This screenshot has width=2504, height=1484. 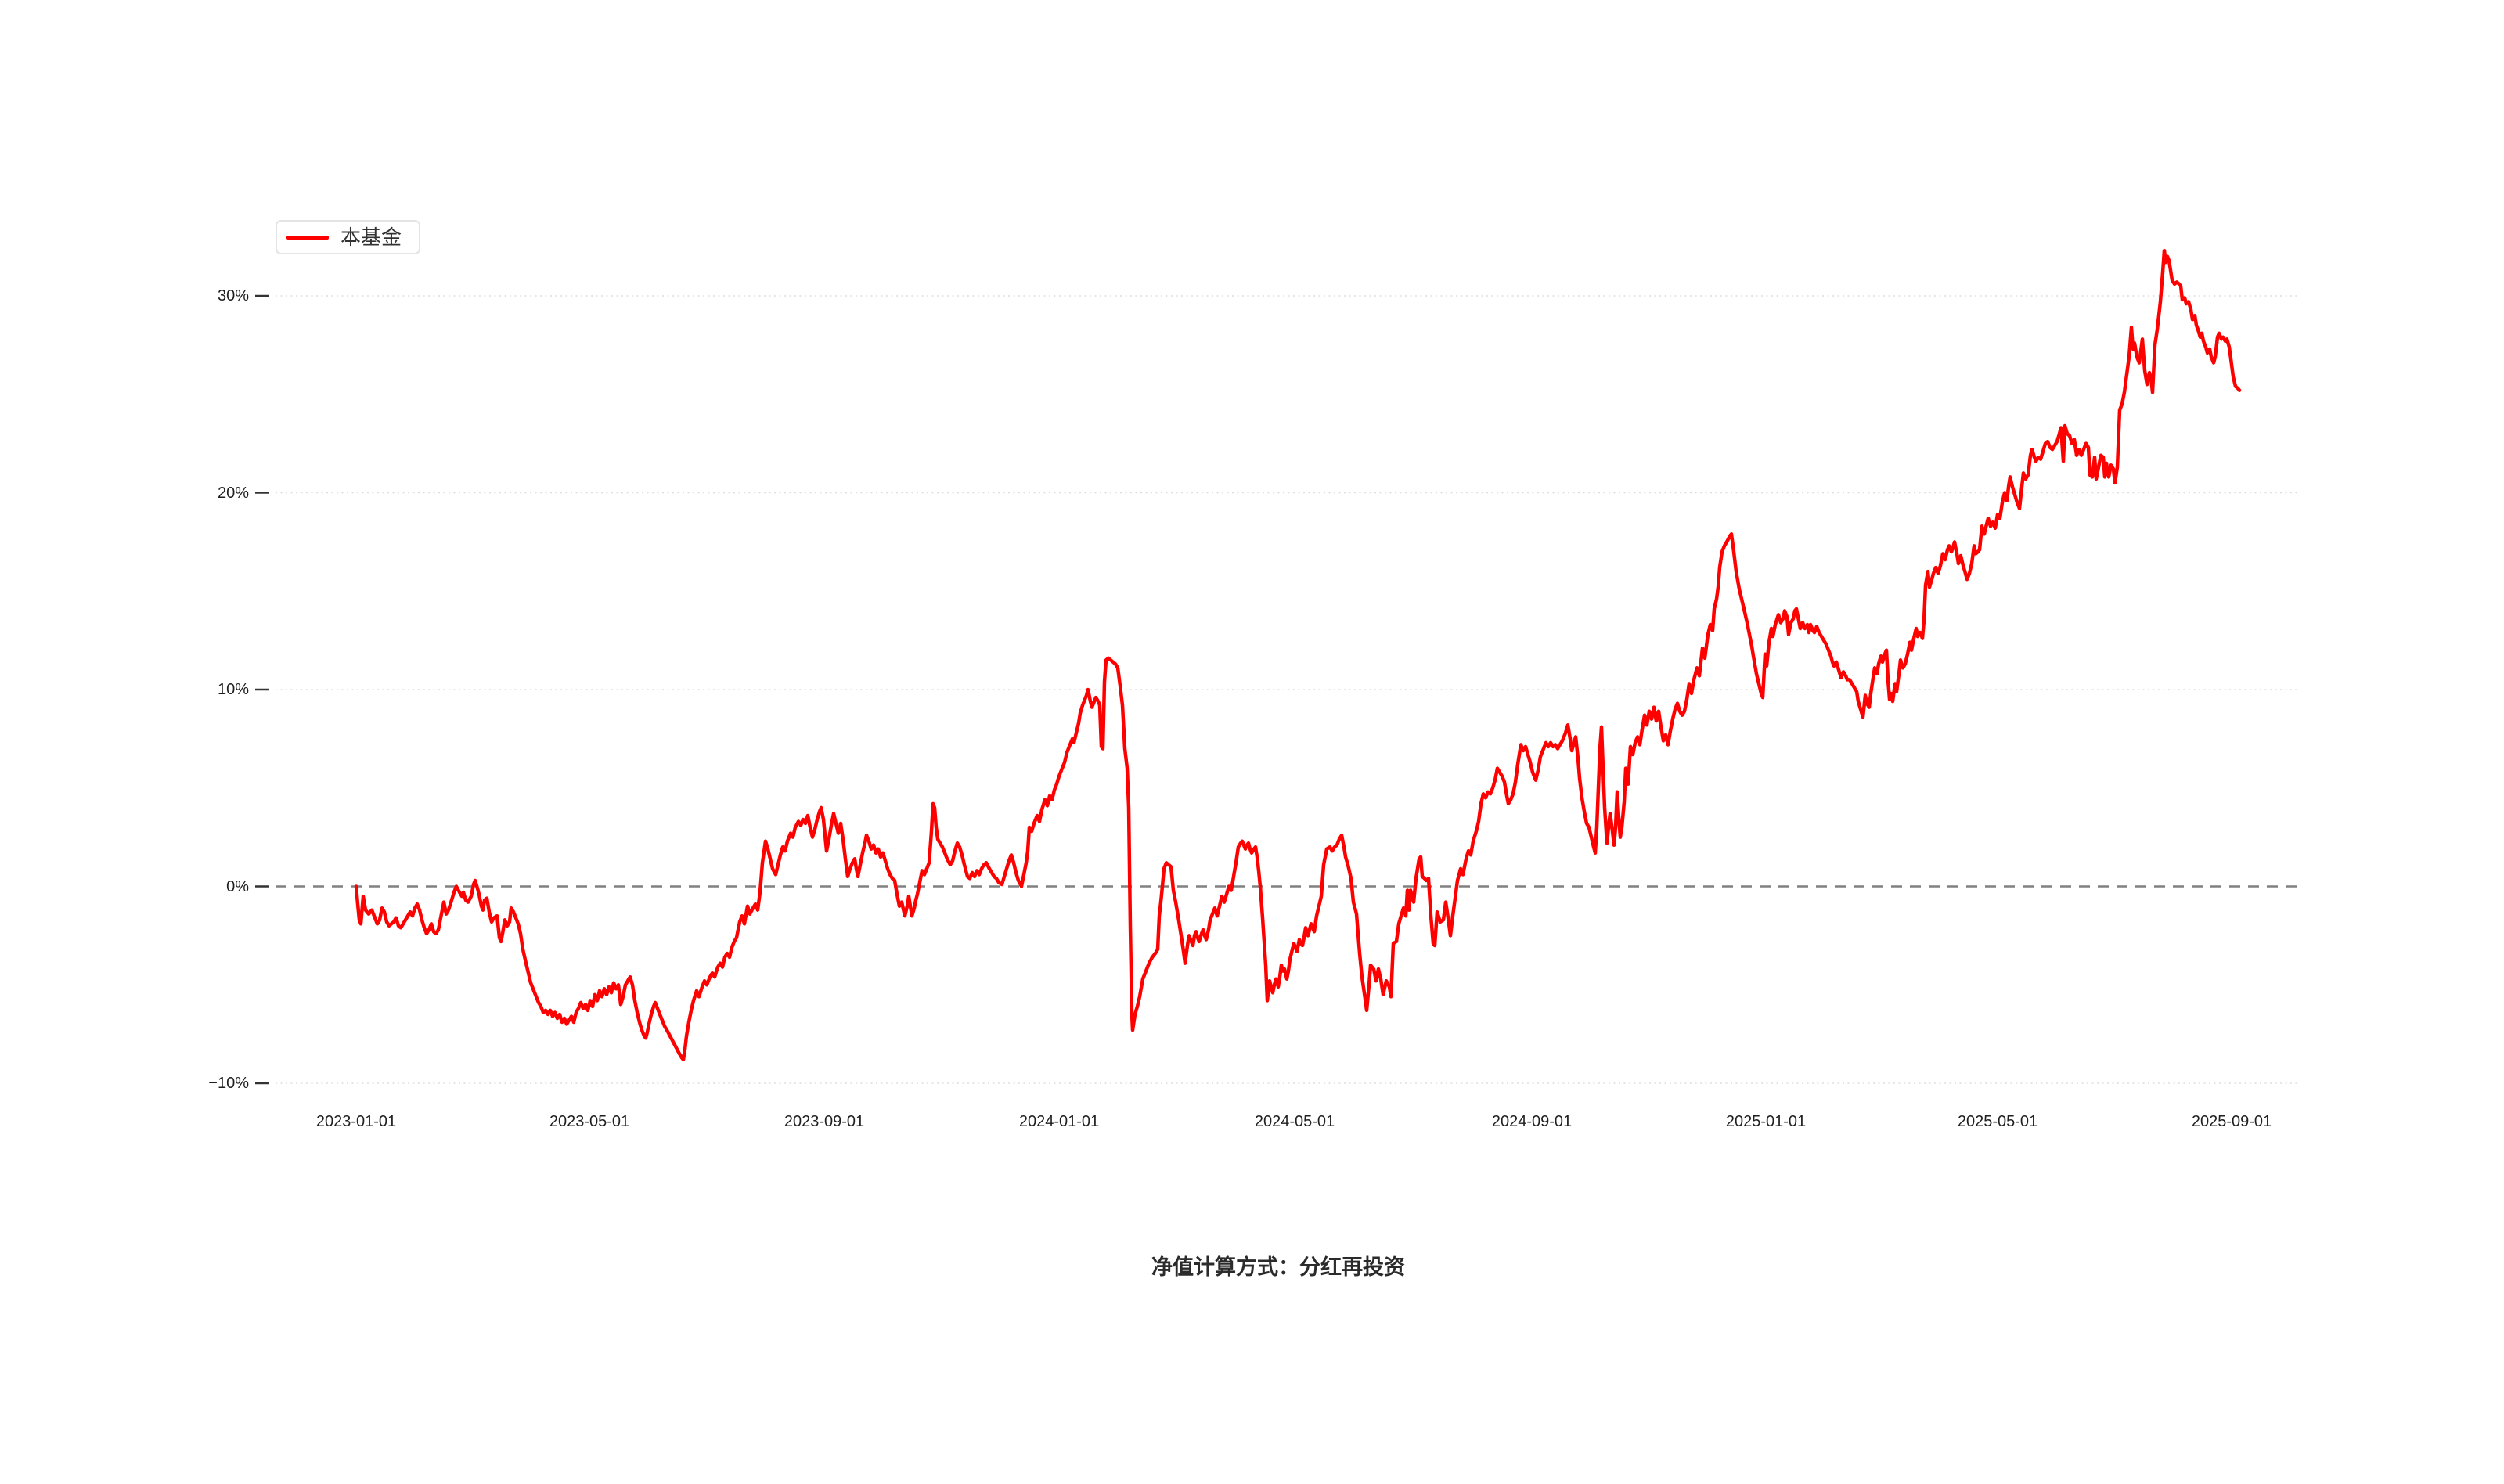 What do you see at coordinates (2231, 1121) in the screenshot?
I see `x-axis-label: 2025-09-01` at bounding box center [2231, 1121].